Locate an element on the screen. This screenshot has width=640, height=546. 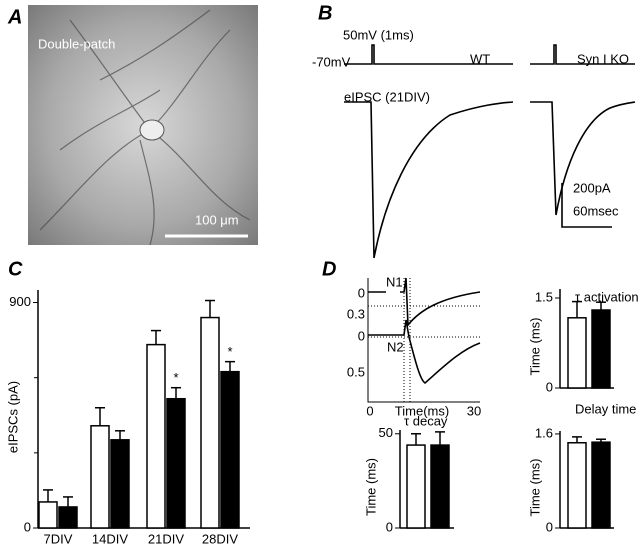
scale-label: 200pA is located at coordinates (592, 187).